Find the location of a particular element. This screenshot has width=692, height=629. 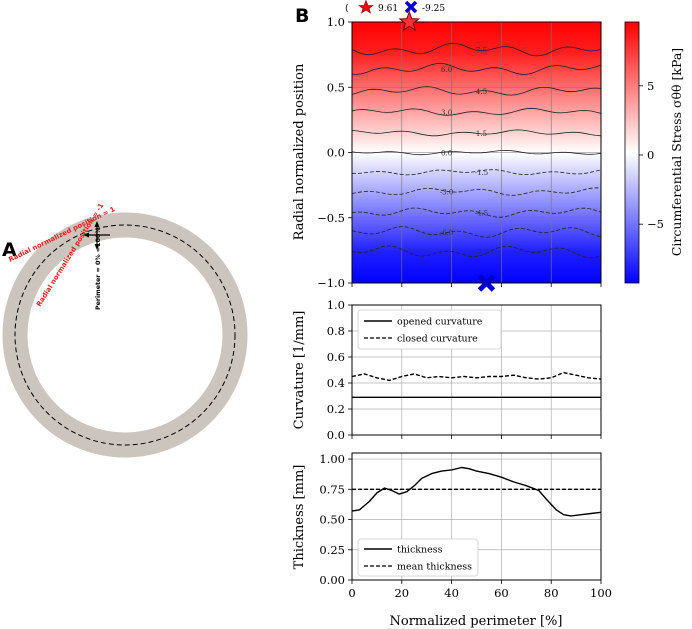

curvature-y-label: Curvature [1/mm] is located at coordinates (299, 370).